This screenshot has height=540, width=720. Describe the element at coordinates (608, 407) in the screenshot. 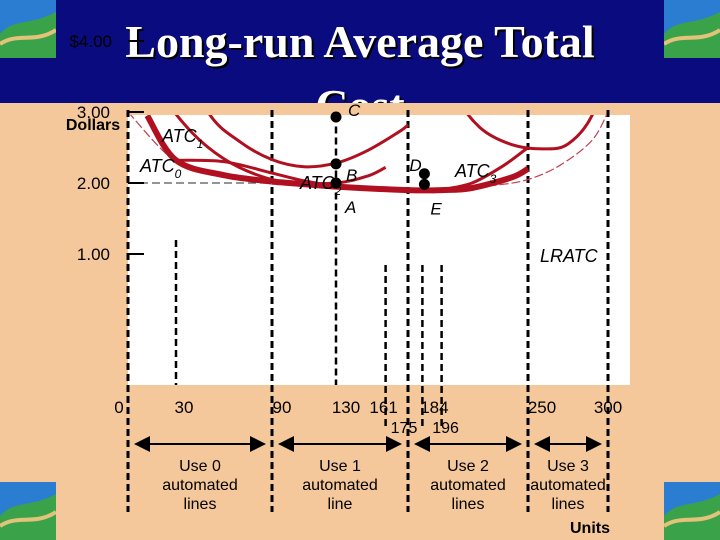

I see `x-tick-label: 300` at that location.